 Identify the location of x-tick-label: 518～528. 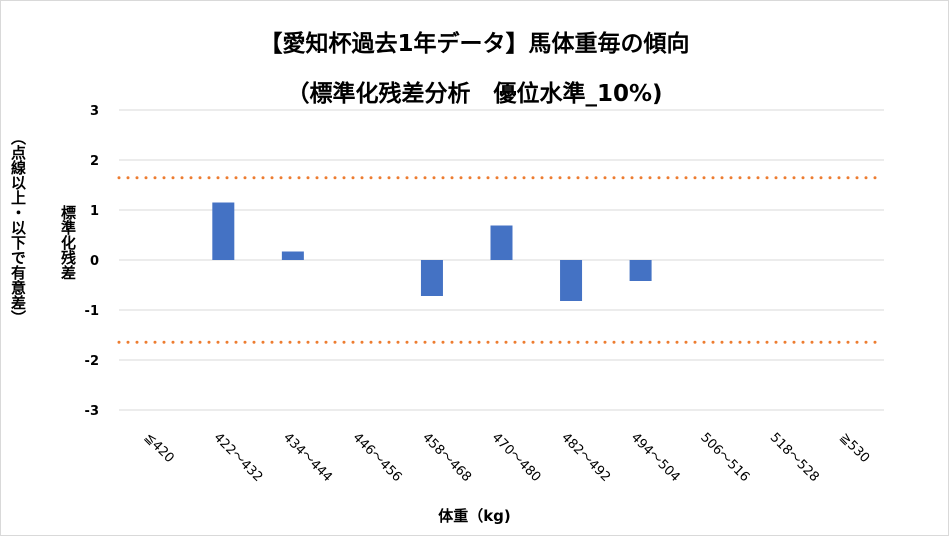
(794, 457).